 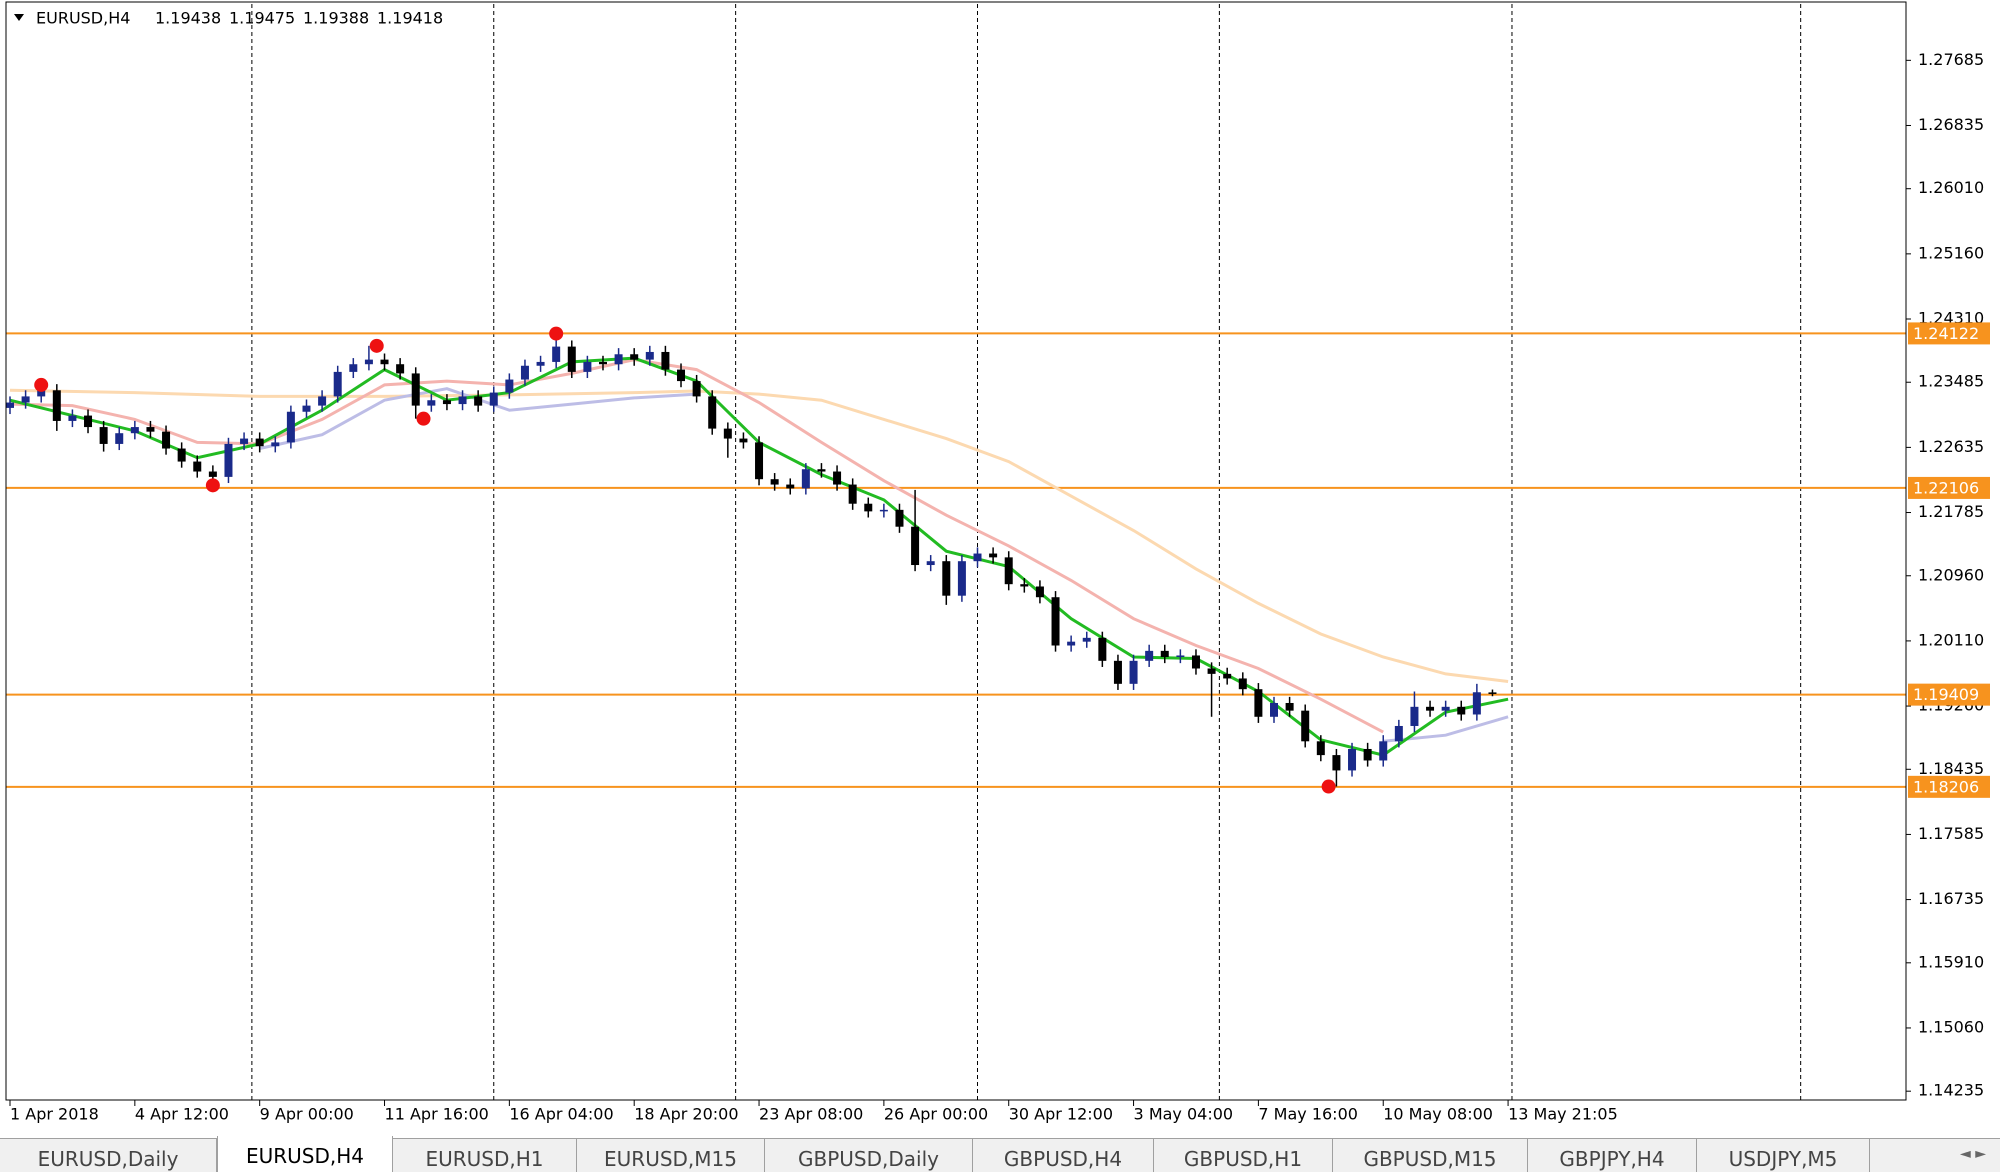 What do you see at coordinates (336, 18) in the screenshot?
I see `header-low: 1.19388` at bounding box center [336, 18].